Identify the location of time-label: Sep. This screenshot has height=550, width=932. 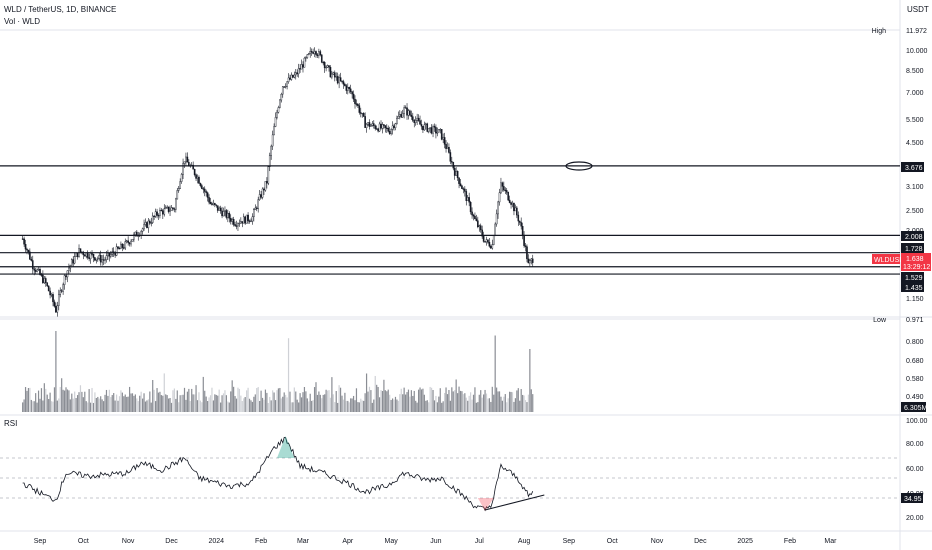
(569, 541).